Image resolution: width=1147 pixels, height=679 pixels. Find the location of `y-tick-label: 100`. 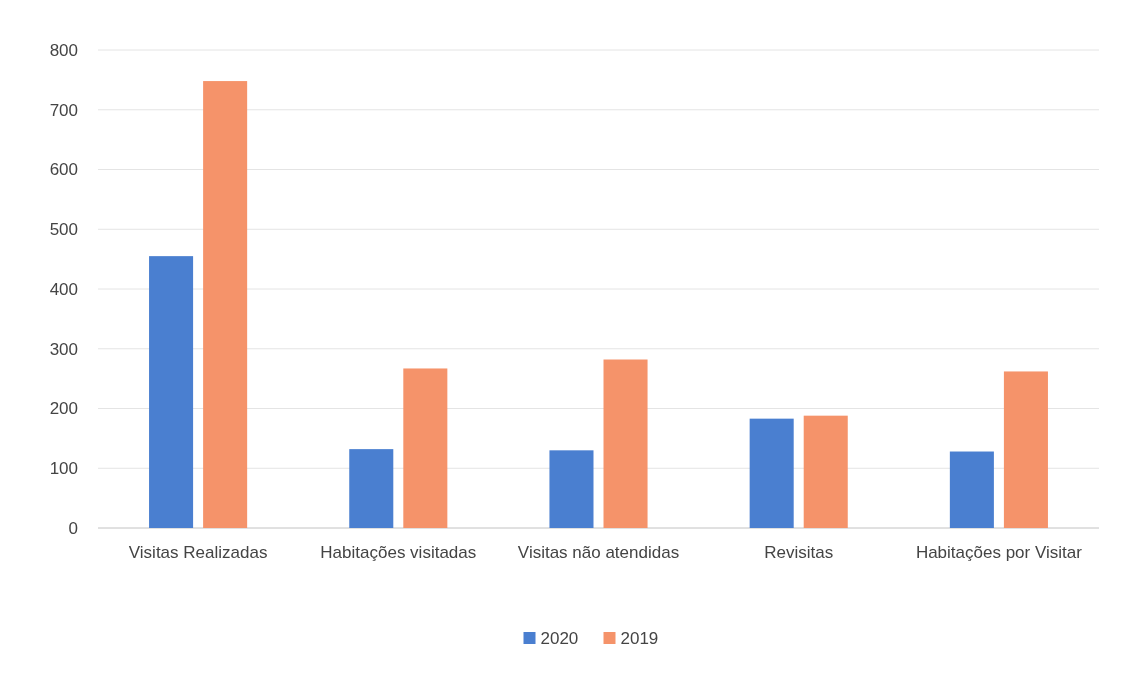

y-tick-label: 100 is located at coordinates (63, 469).